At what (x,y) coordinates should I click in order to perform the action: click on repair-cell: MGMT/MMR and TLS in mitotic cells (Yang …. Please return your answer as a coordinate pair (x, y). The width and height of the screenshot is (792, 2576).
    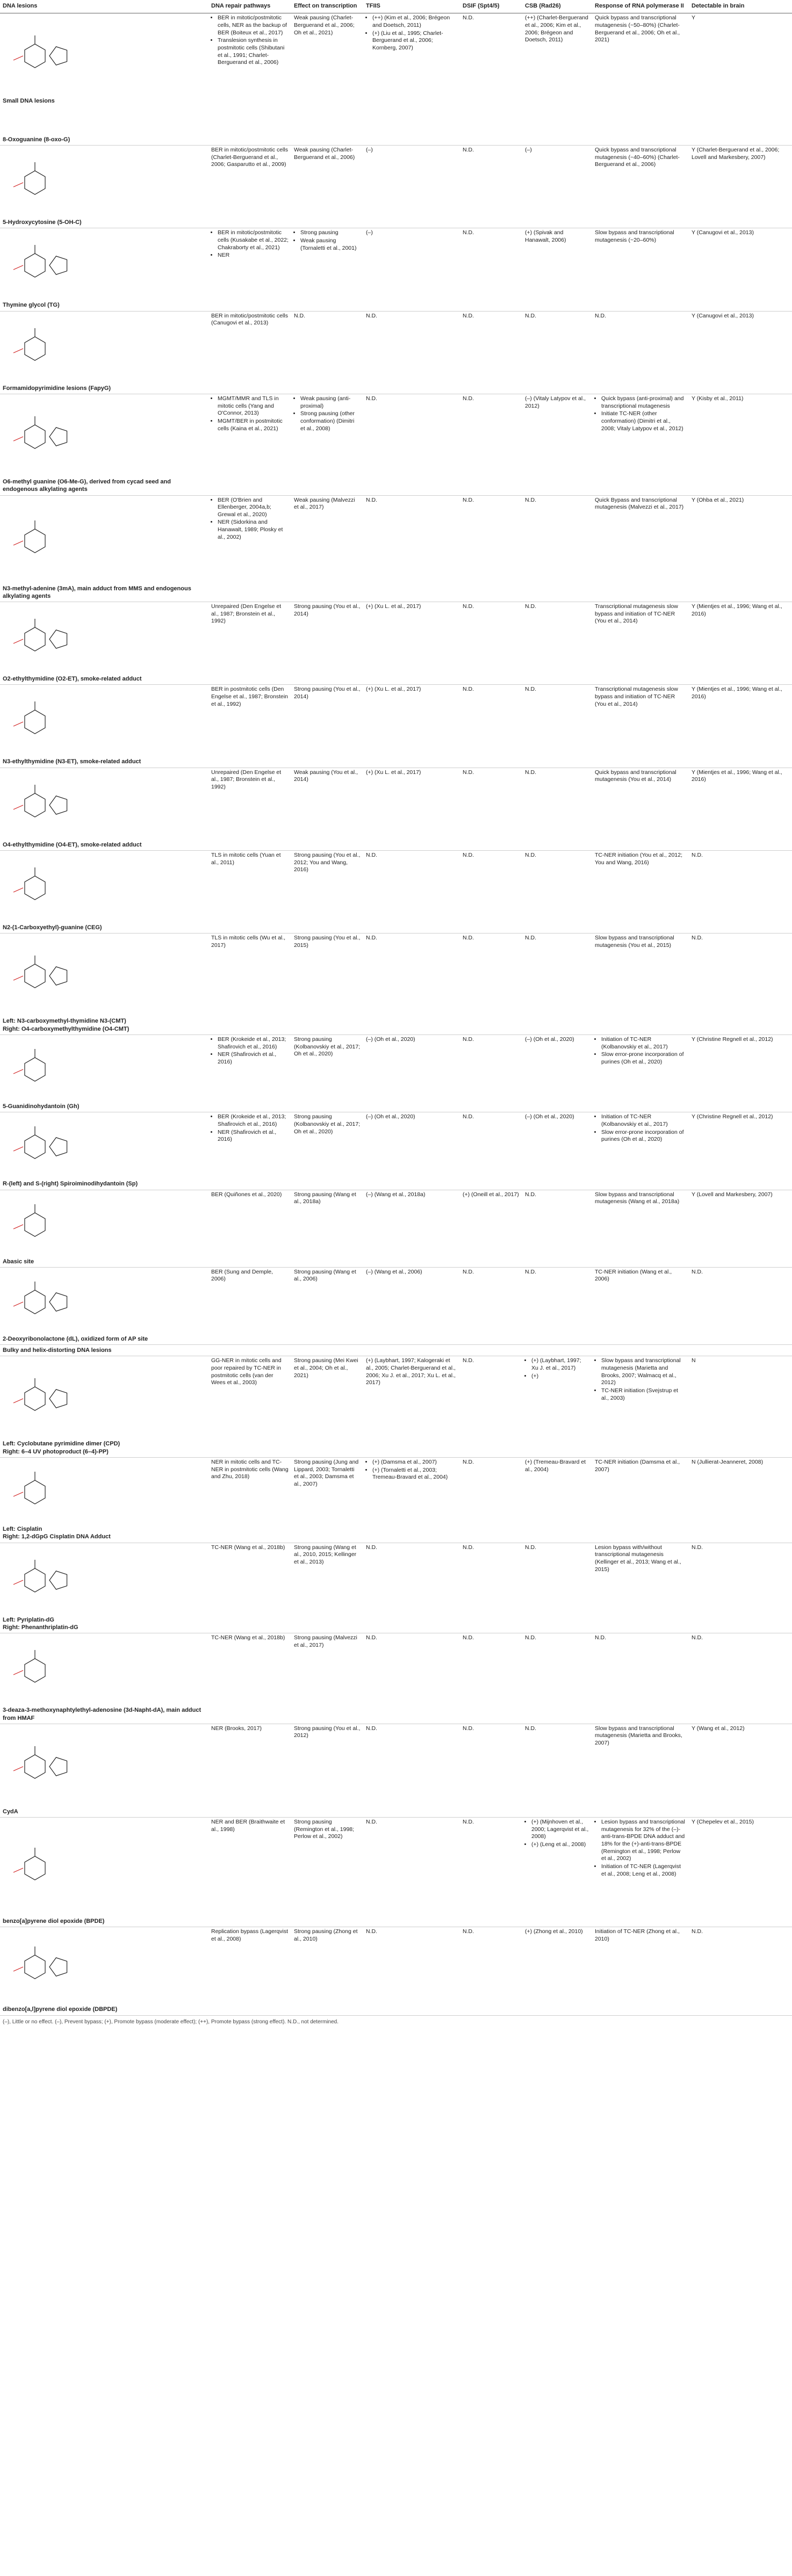
    Looking at the image, I should click on (249, 445).